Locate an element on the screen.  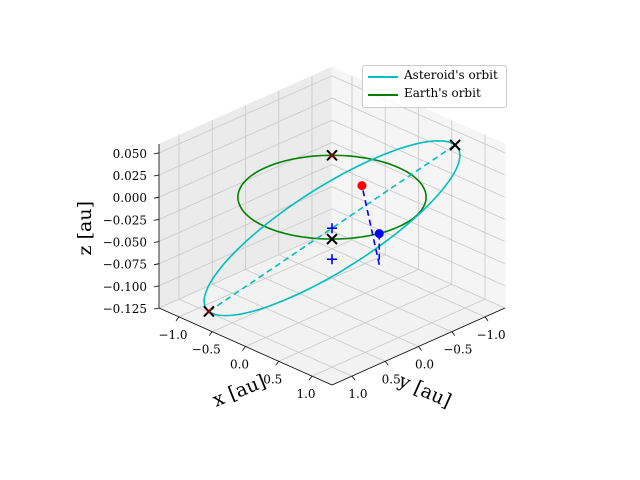
legend-label-earth: Earth's orbit is located at coordinates (442, 93).